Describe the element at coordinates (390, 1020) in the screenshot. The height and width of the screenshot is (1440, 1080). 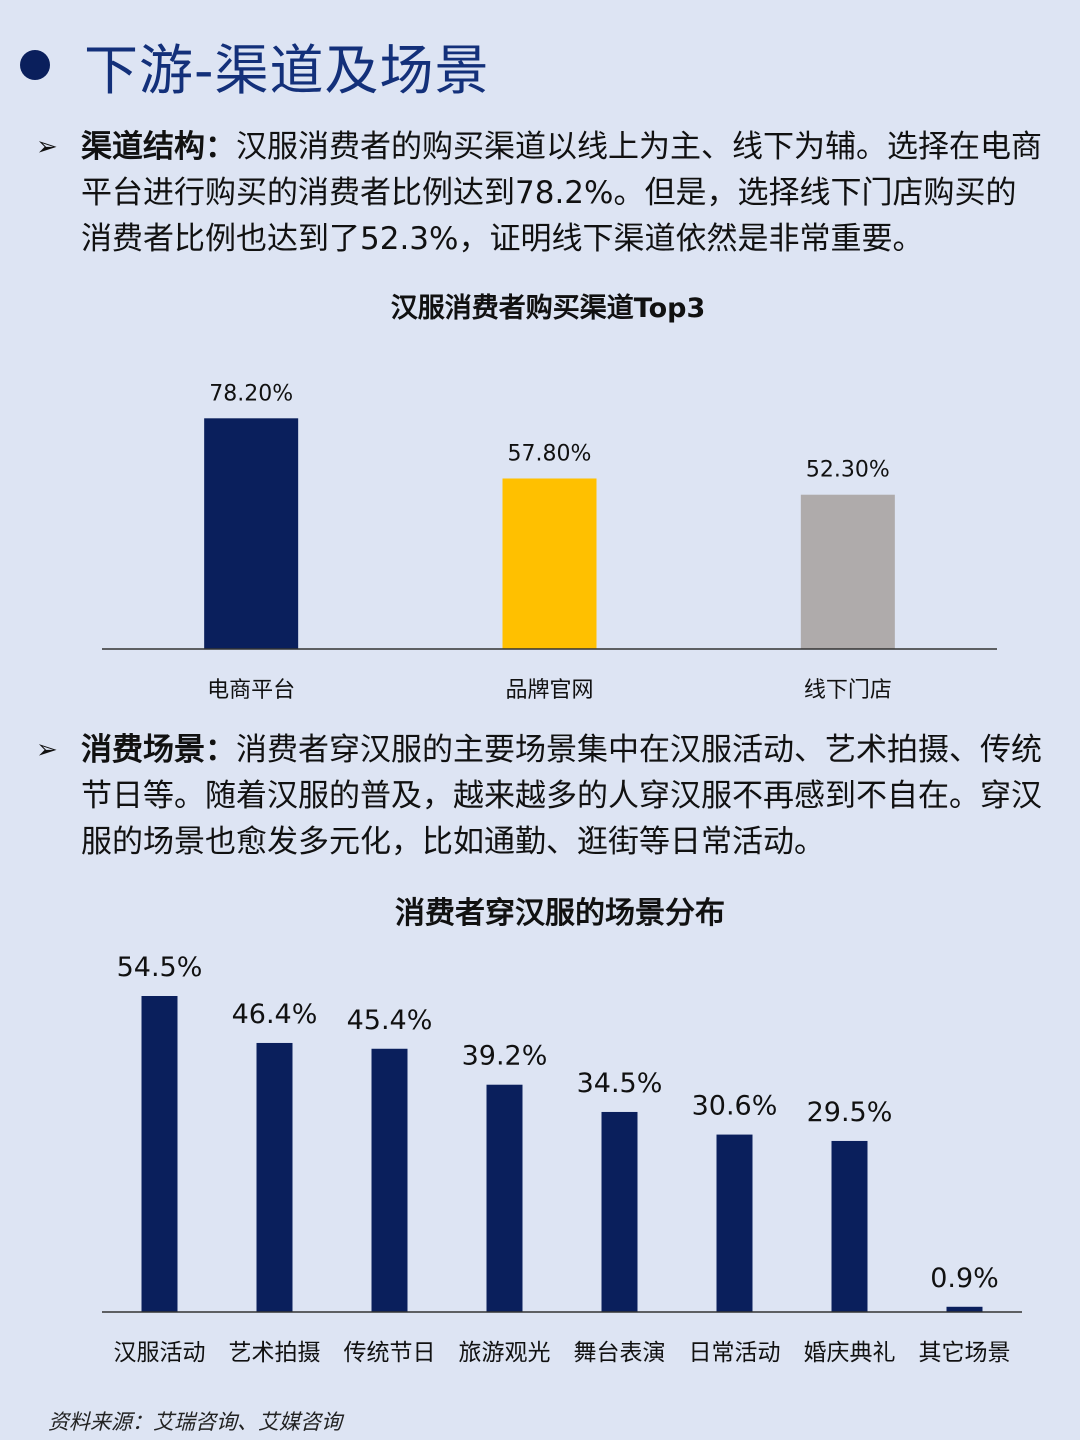
I see `data-label: 45.4%` at that location.